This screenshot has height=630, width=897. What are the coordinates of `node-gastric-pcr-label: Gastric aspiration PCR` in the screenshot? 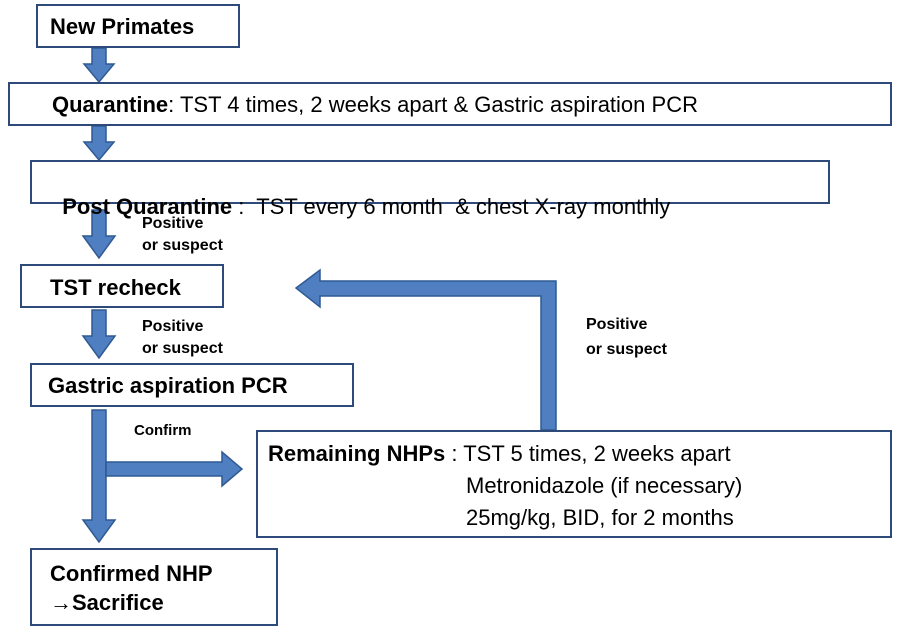 It's located at (168, 385).